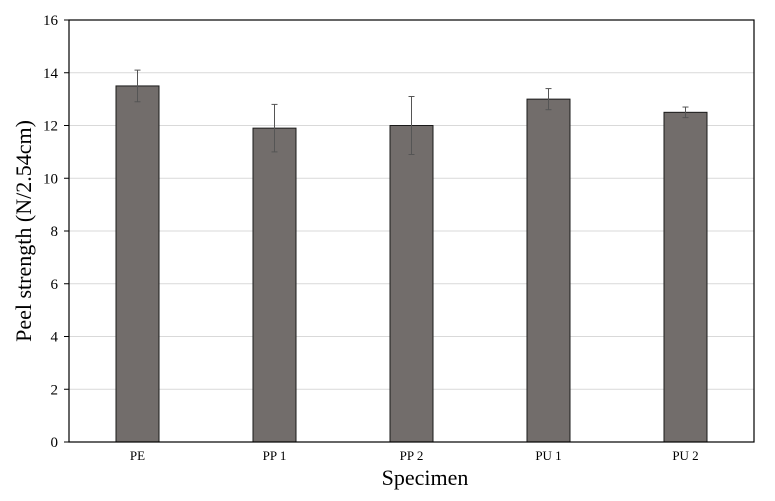 This screenshot has width=775, height=501. I want to click on error-bars, so click(411, 112).